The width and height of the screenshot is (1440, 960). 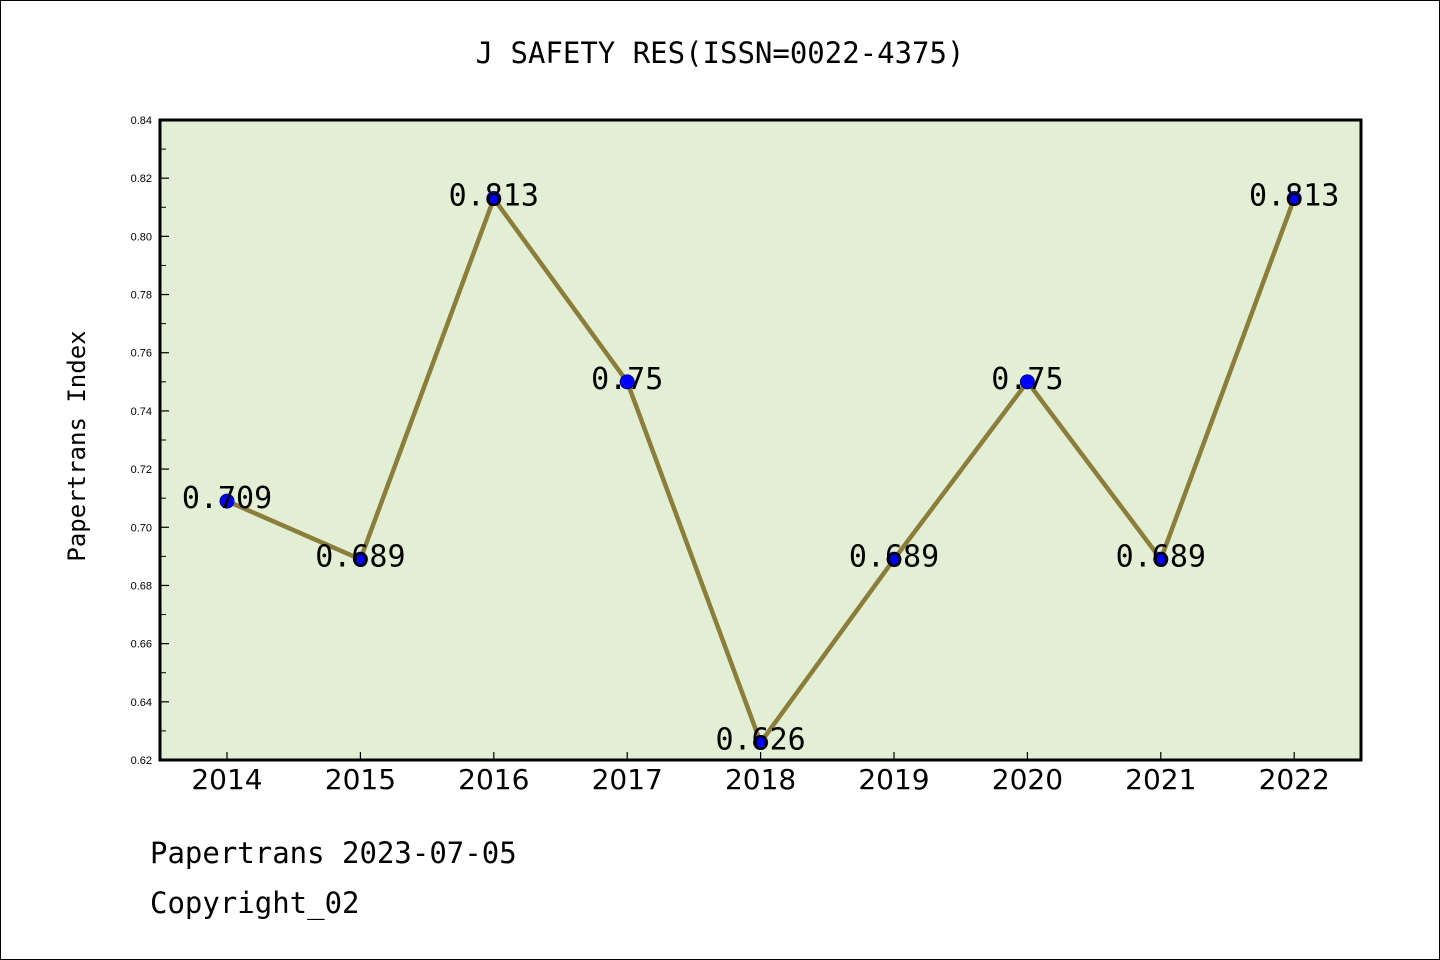 What do you see at coordinates (226, 779) in the screenshot?
I see `x-tick-label: 2014` at bounding box center [226, 779].